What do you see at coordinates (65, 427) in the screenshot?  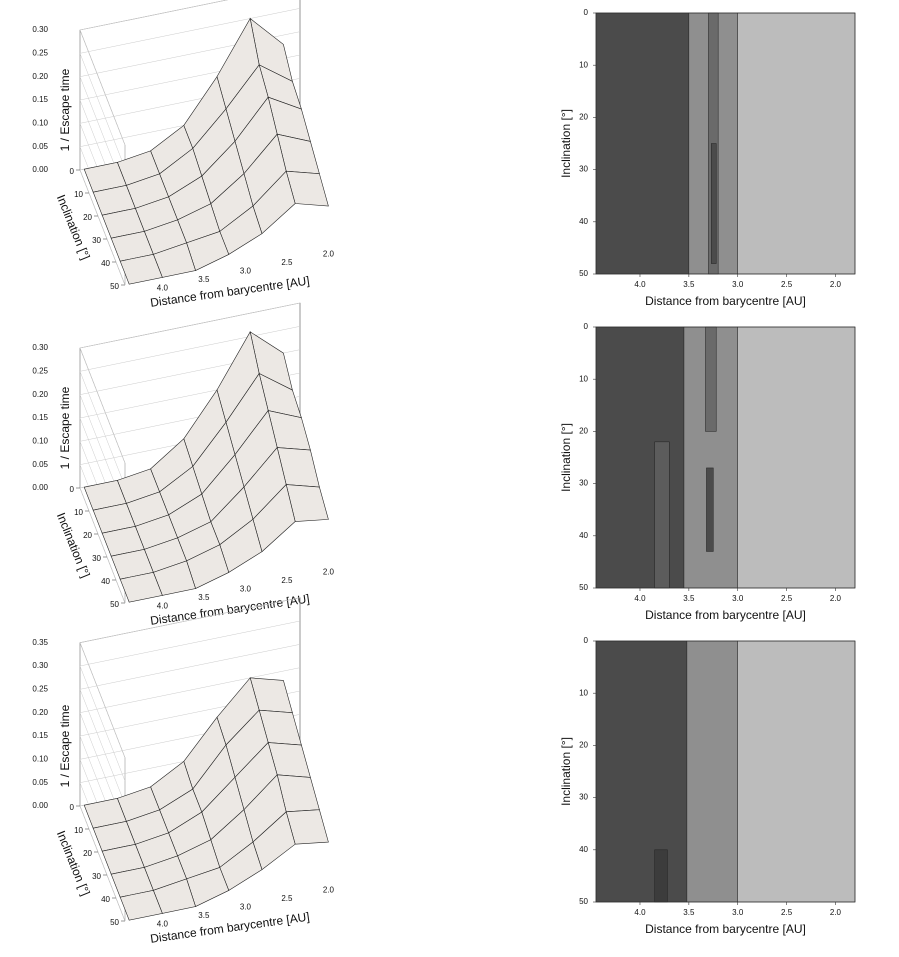 I see `z-axis-label: 1 / Escape time` at bounding box center [65, 427].